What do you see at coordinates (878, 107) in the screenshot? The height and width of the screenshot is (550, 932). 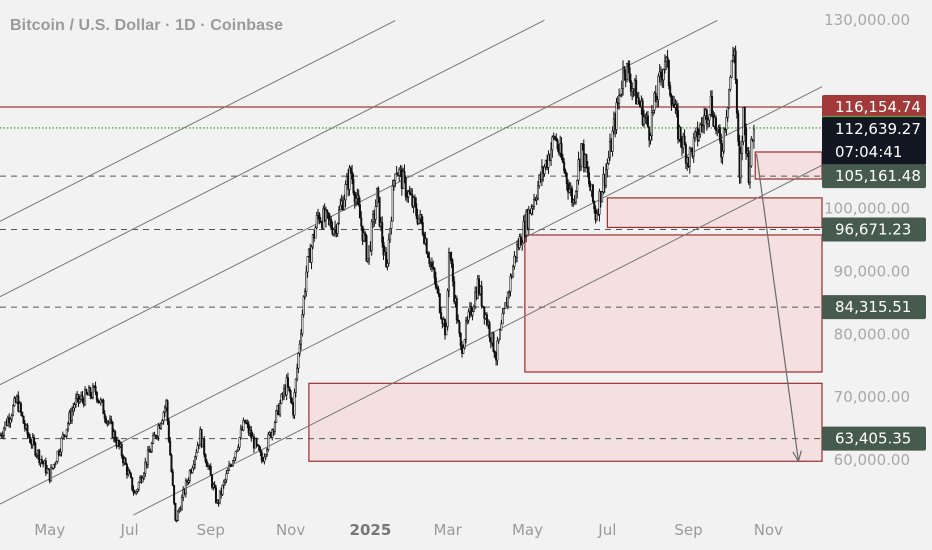 I see `price-label-text: 116,154.74` at bounding box center [878, 107].